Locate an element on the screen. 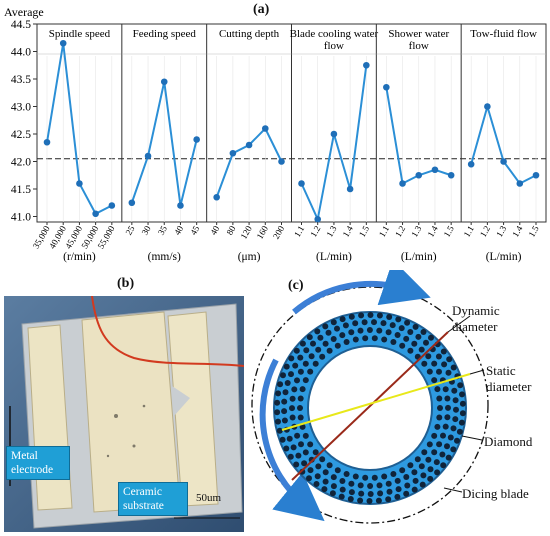  diamond-label: Diamond is located at coordinates (508, 441).